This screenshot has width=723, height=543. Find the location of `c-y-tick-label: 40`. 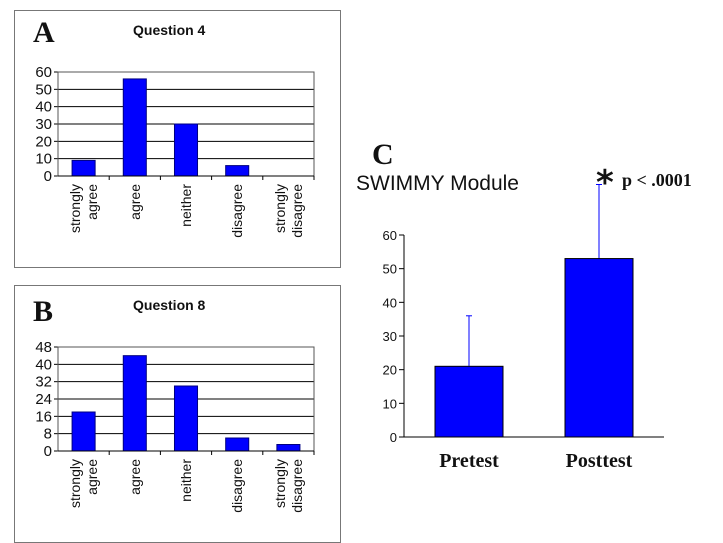

c-y-tick-label: 40 is located at coordinates (390, 302).